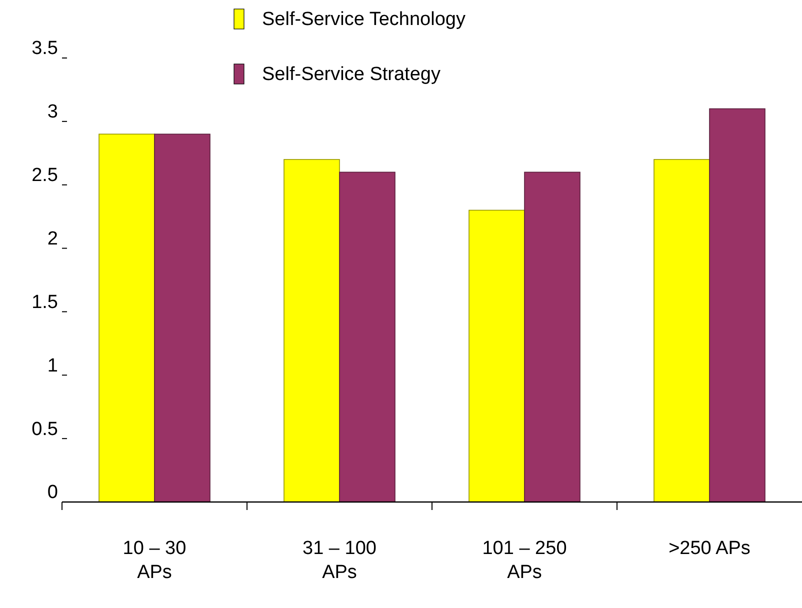 This screenshot has width=802, height=608. I want to click on y-tick-label: 1.5, so click(45, 302).